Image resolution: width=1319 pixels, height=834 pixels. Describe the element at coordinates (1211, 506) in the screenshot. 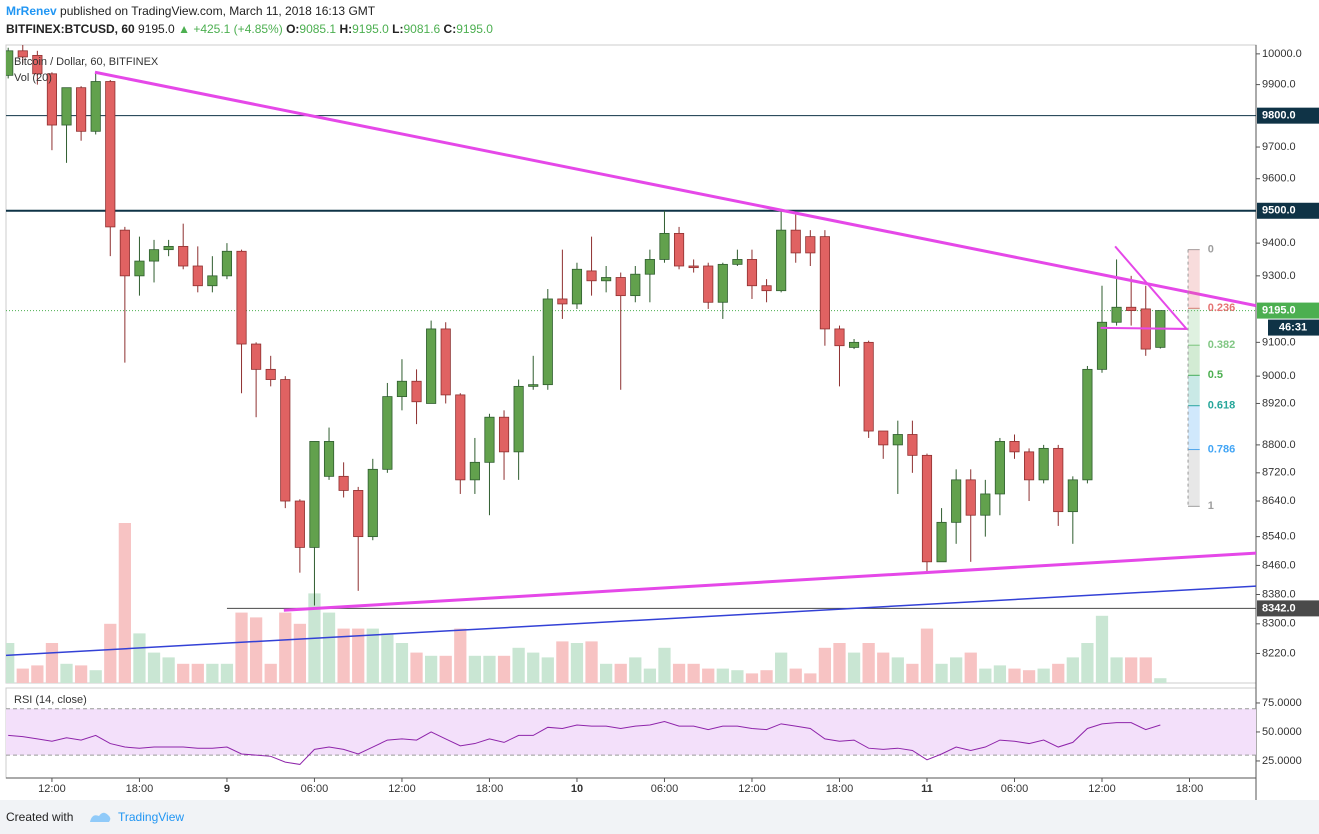

I see `fib-label: 1` at that location.